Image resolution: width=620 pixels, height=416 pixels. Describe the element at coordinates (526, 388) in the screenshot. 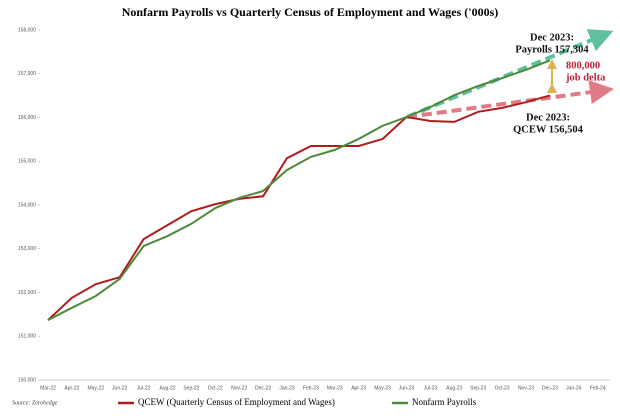

I see `x-tick-label: Nov-23` at that location.